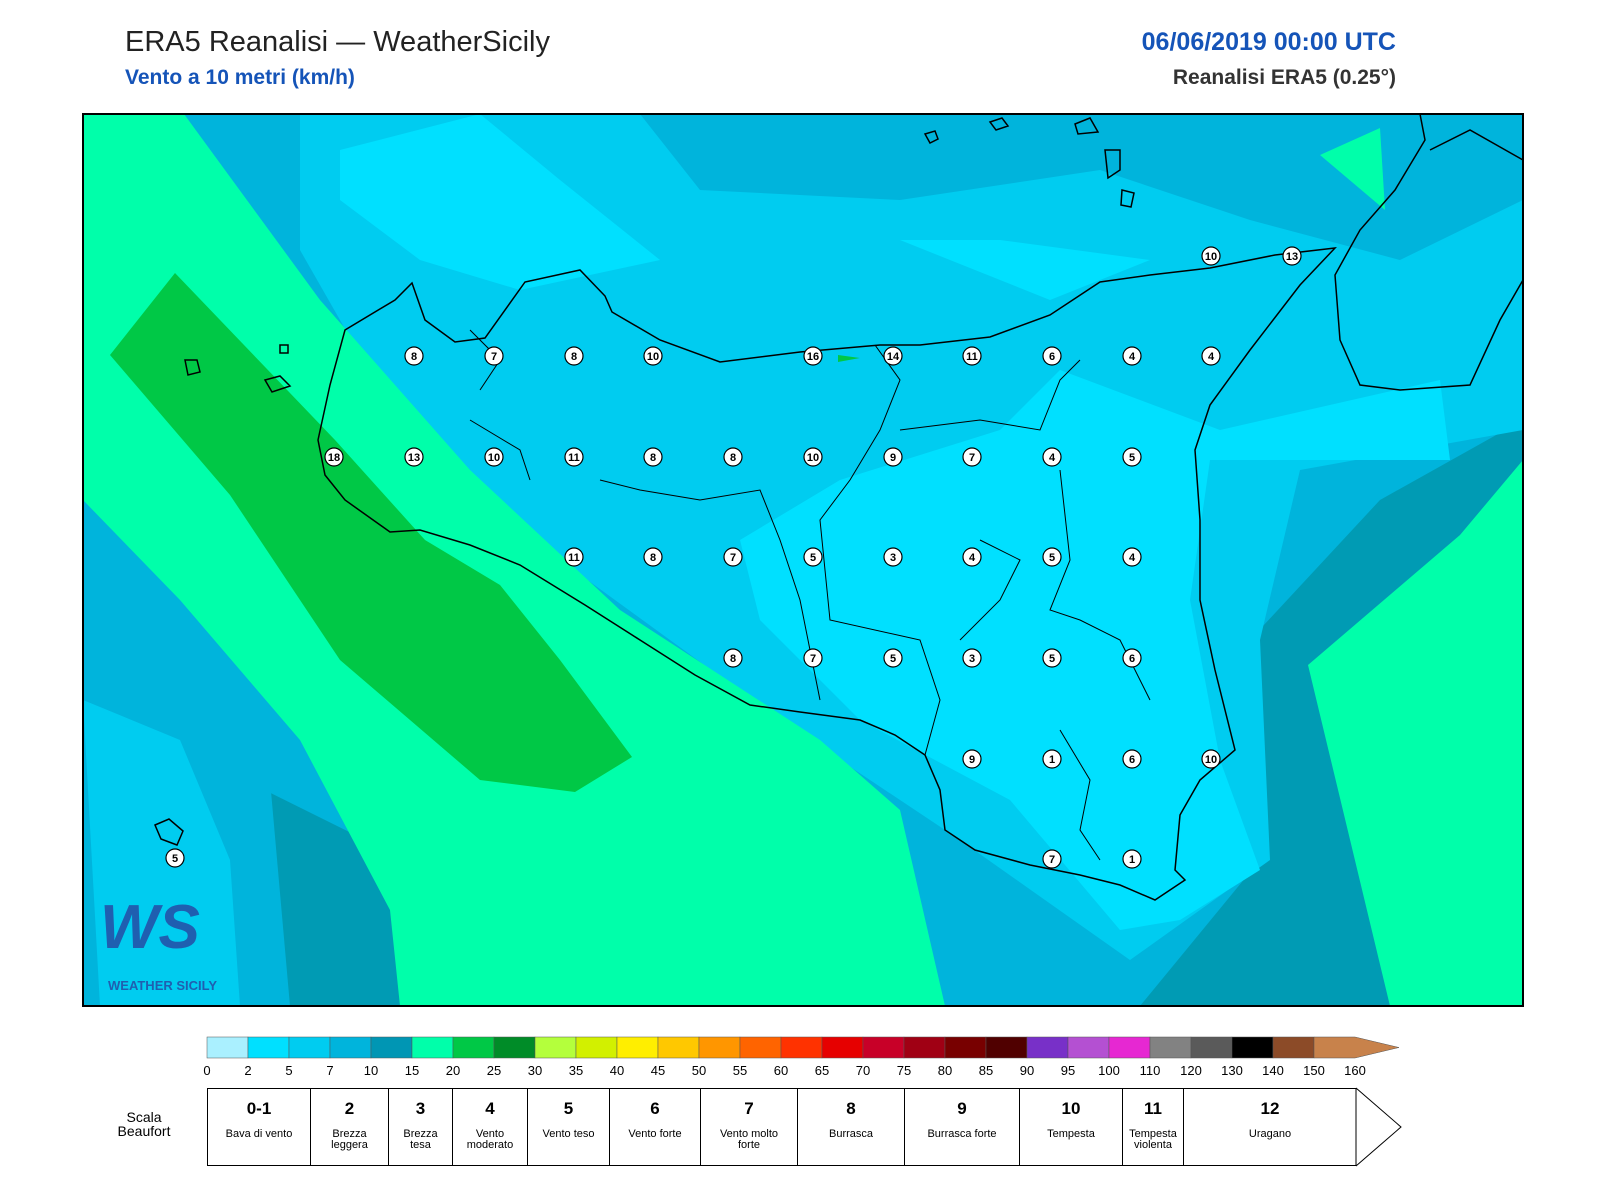 The image size is (1600, 1200). What do you see at coordinates (1109, 1070) in the screenshot?
I see `colorbar-tick-label: 100` at bounding box center [1109, 1070].